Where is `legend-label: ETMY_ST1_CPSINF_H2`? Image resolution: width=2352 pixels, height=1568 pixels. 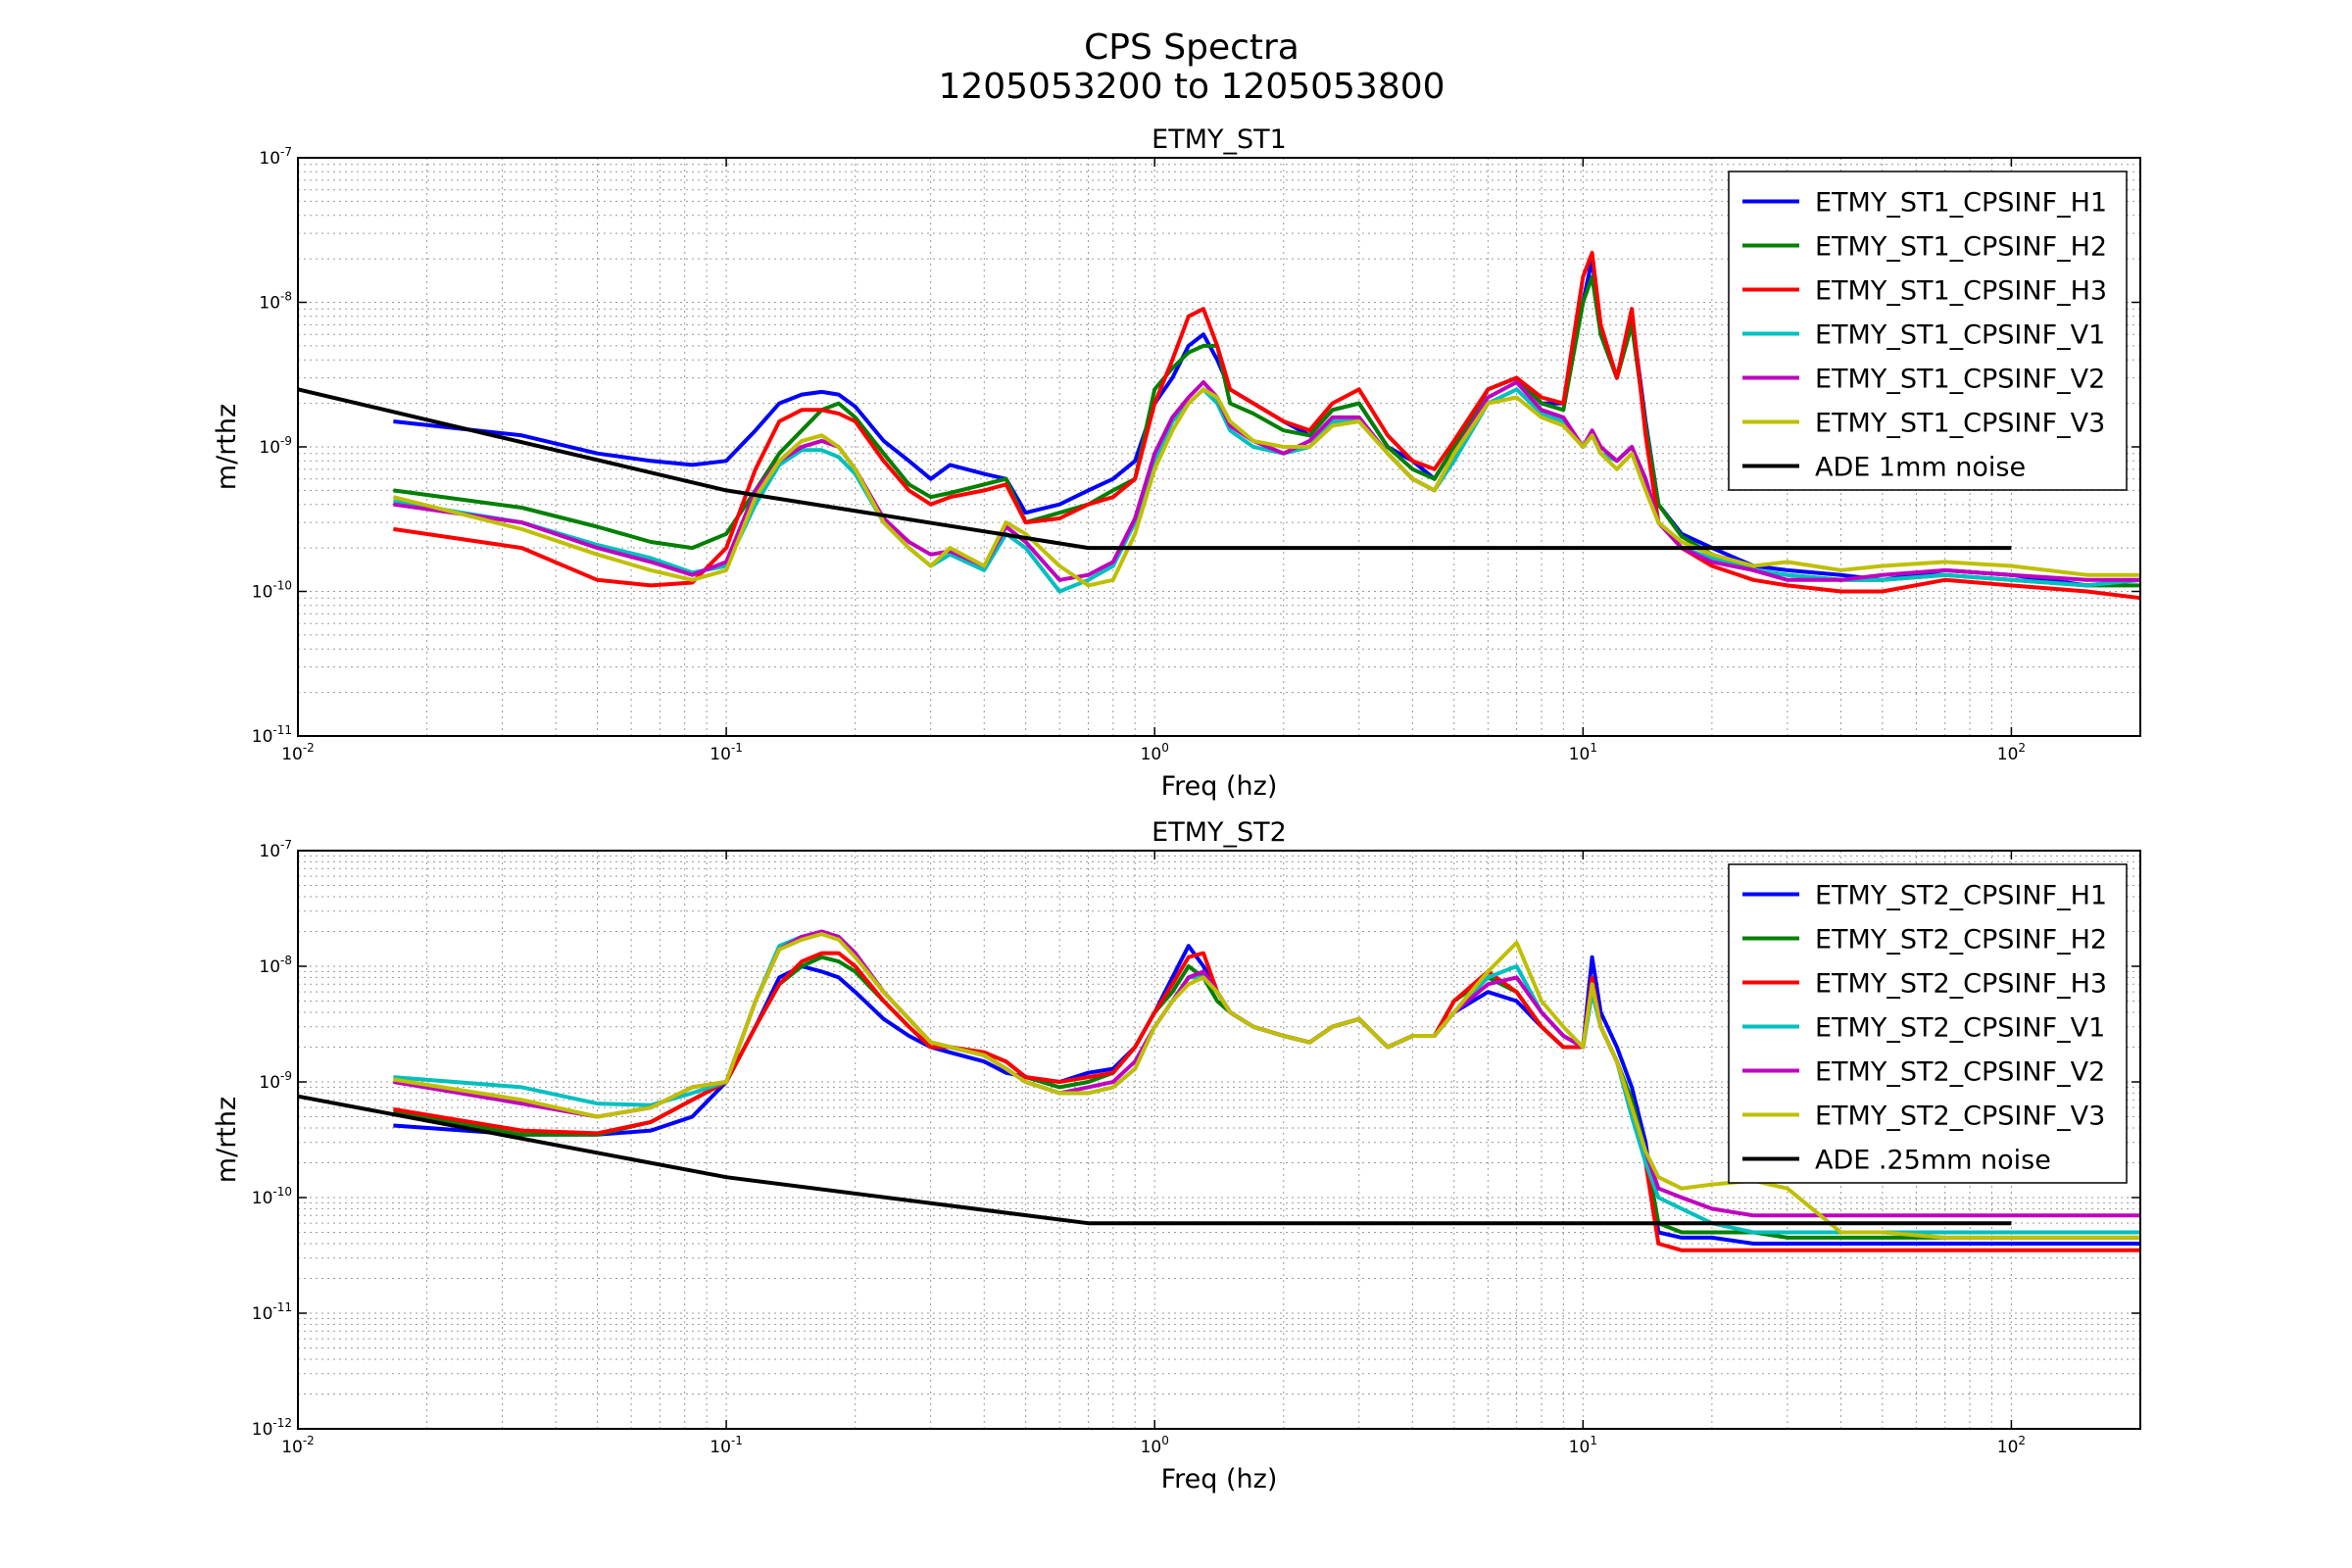 legend-label: ETMY_ST1_CPSINF_H2 is located at coordinates (1961, 247).